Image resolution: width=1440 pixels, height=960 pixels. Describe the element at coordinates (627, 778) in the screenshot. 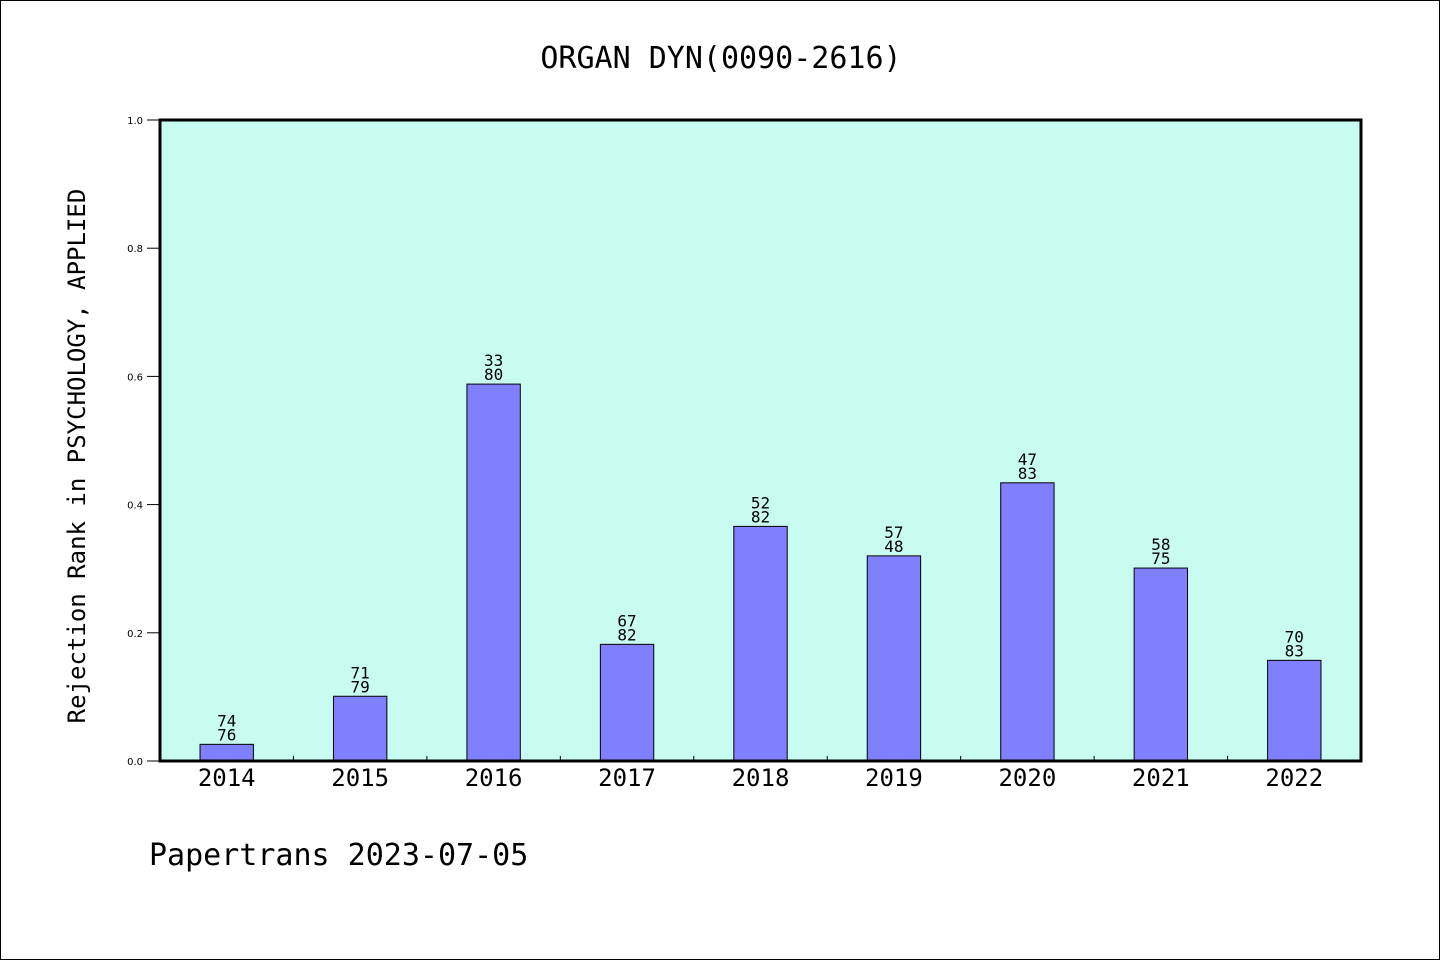

I see `x-tick-label-2017: 2017` at that location.